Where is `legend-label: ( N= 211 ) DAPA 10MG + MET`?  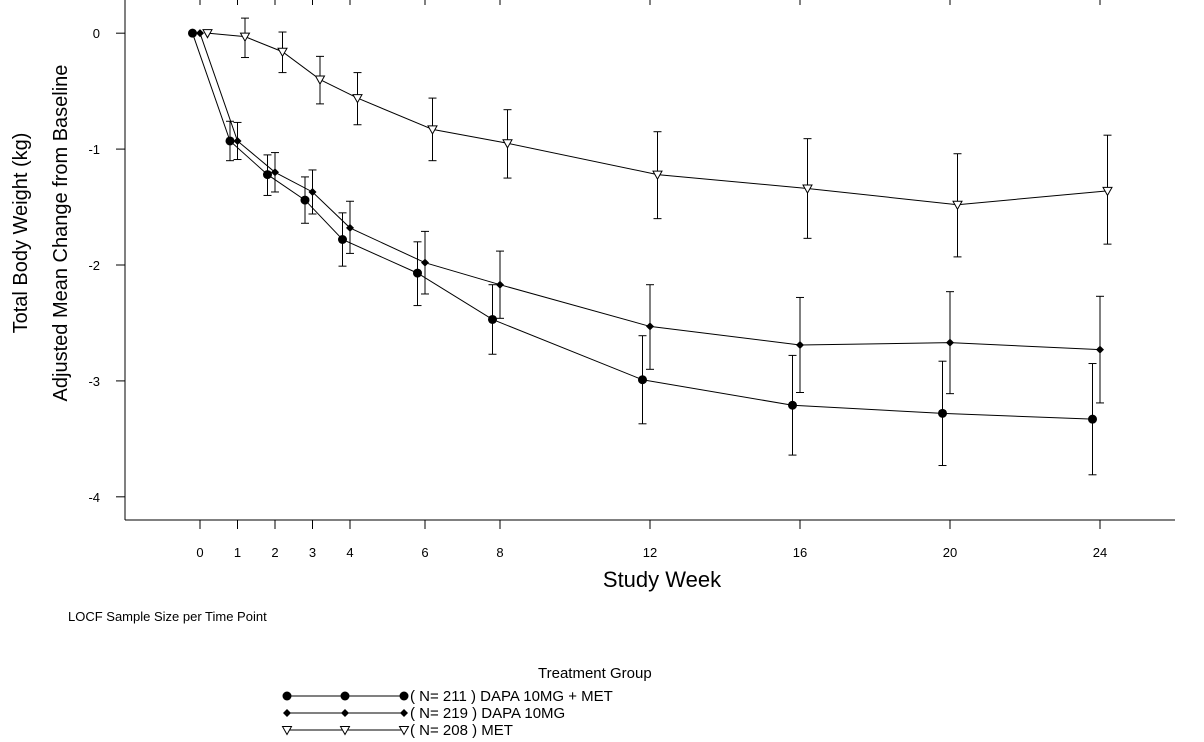 legend-label: ( N= 211 ) DAPA 10MG + MET is located at coordinates (511, 696).